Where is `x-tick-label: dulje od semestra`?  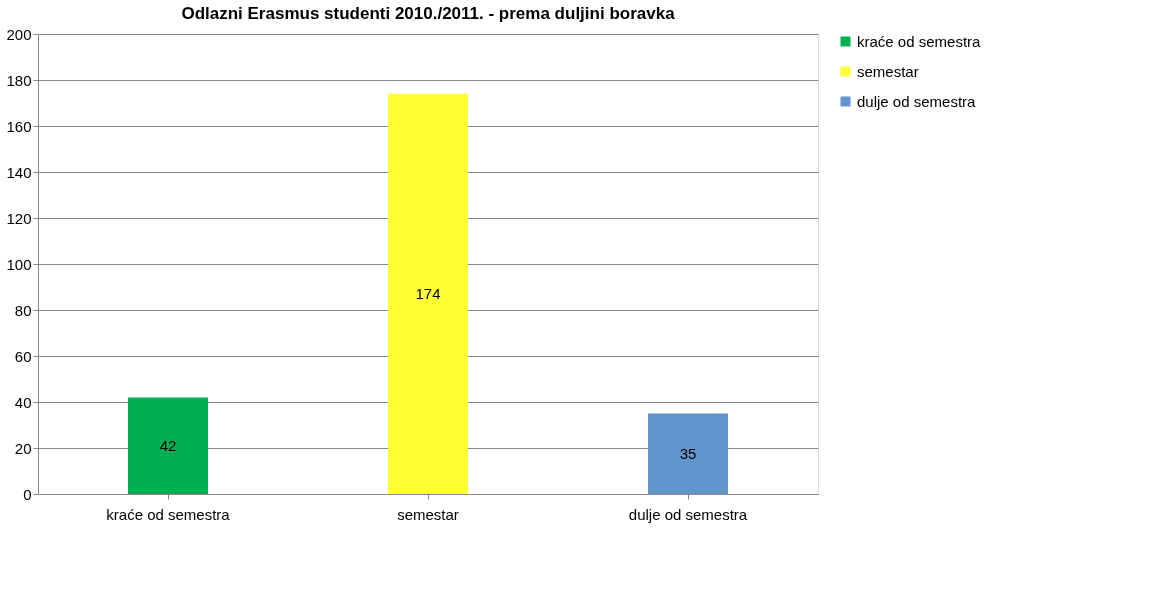 x-tick-label: dulje od semestra is located at coordinates (688, 514).